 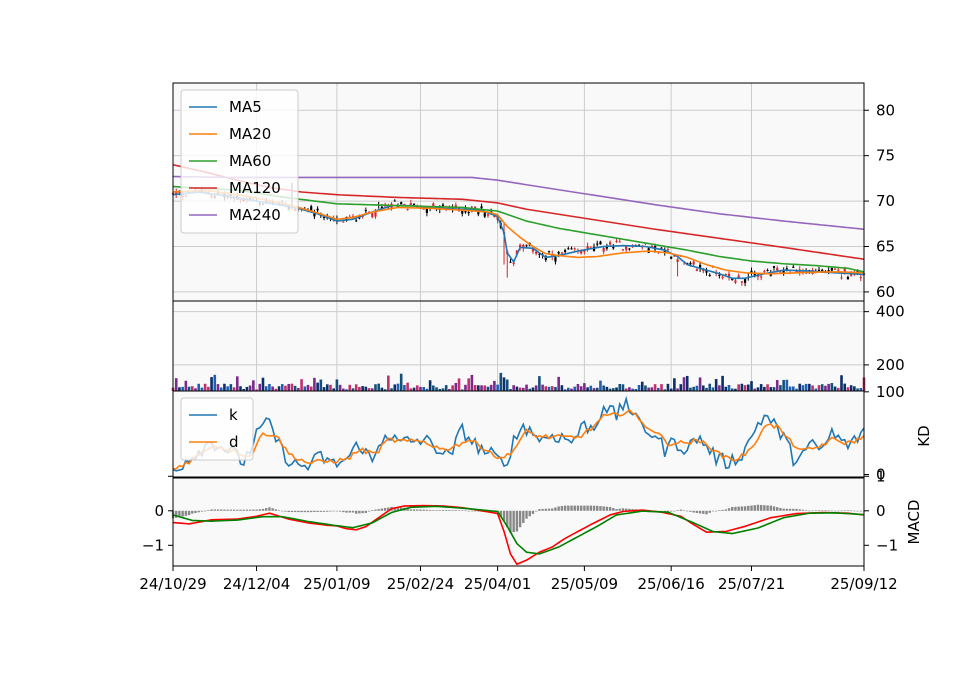 I want to click on kd-border, so click(x=518, y=434).